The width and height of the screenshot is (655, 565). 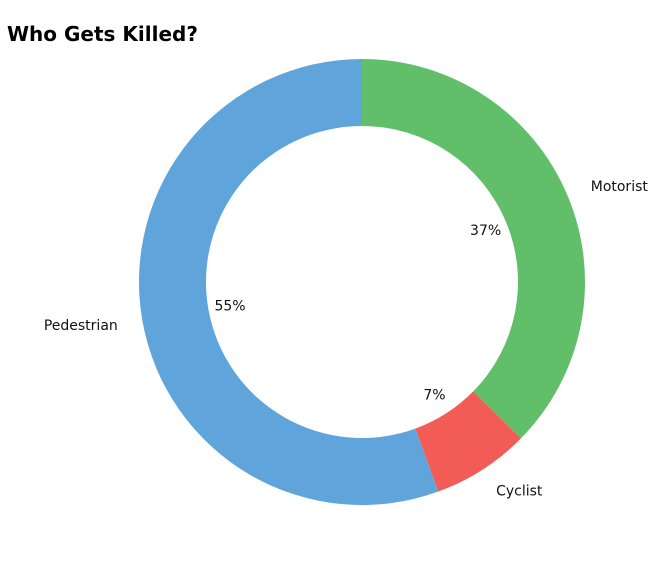 I want to click on pct-label-pedestrian: 55%, so click(x=229, y=306).